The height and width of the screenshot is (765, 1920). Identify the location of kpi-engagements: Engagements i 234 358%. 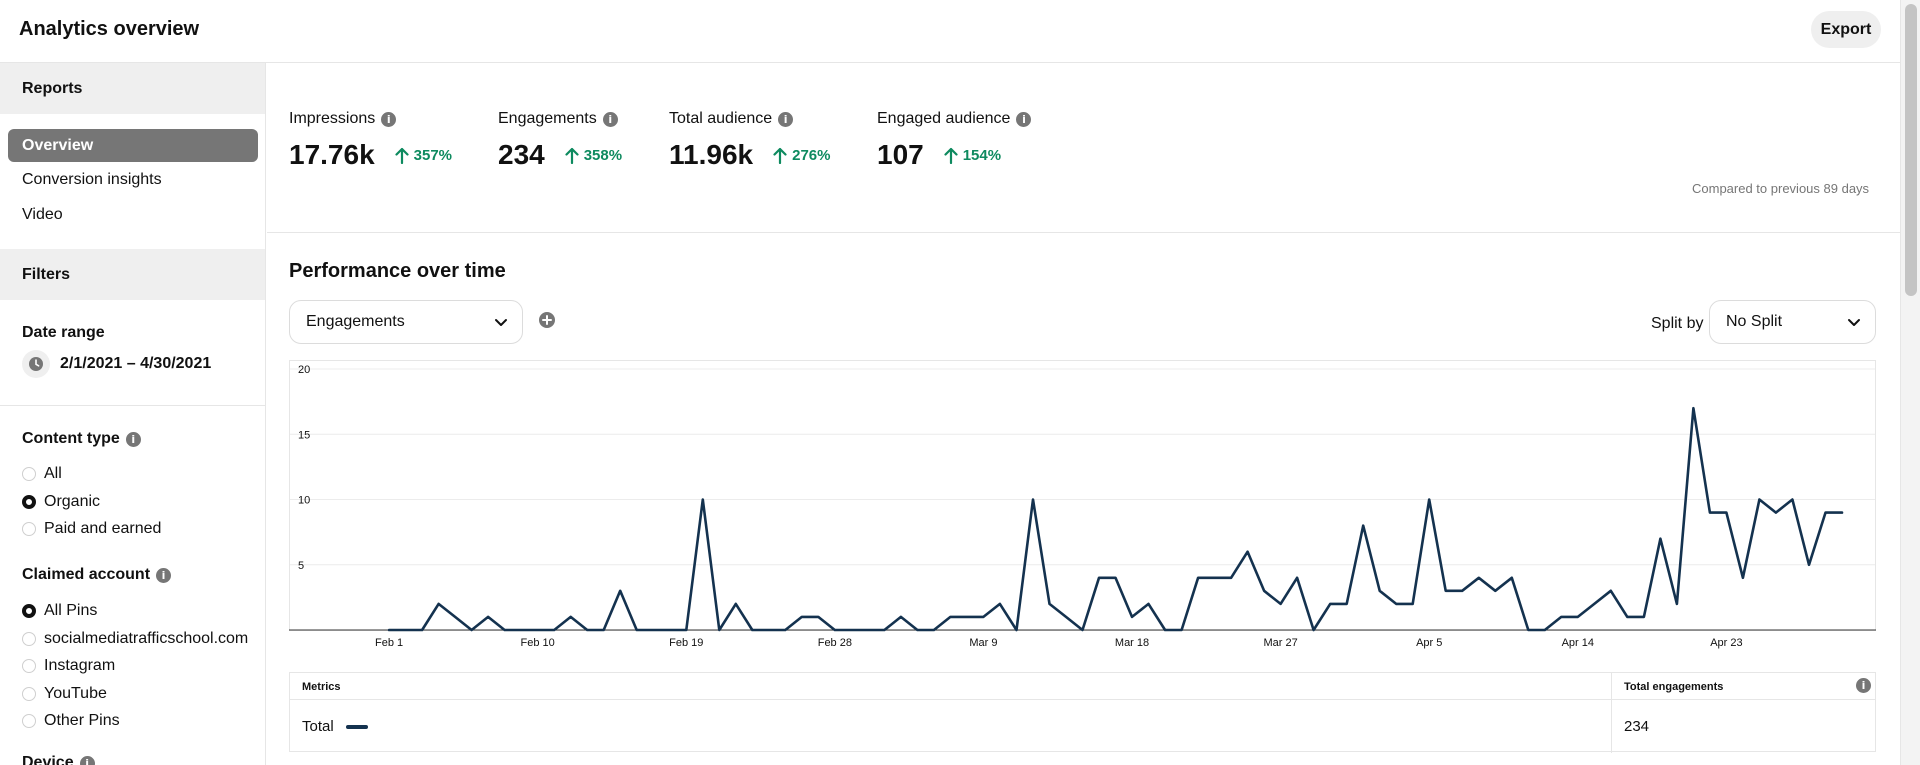
(560, 140).